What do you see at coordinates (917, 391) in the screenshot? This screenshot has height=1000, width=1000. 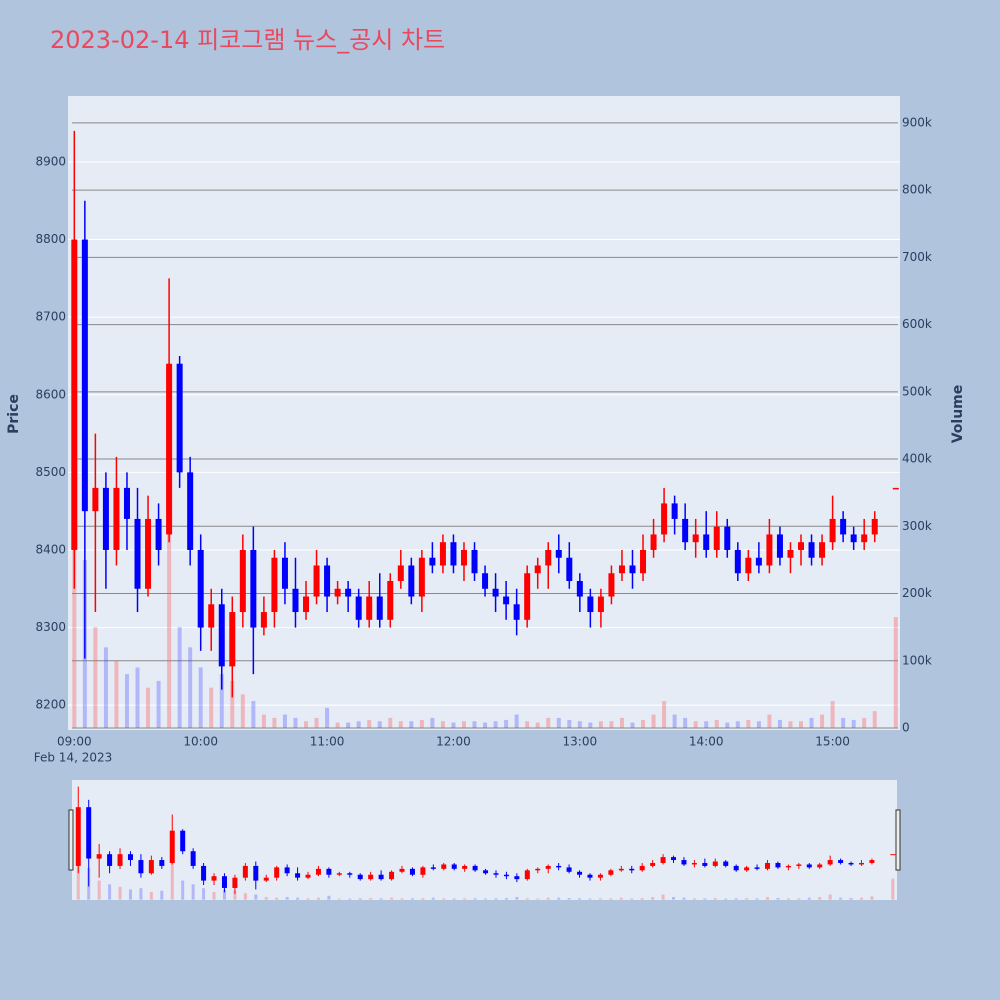 I see `y2-tick-label: 500k` at bounding box center [917, 391].